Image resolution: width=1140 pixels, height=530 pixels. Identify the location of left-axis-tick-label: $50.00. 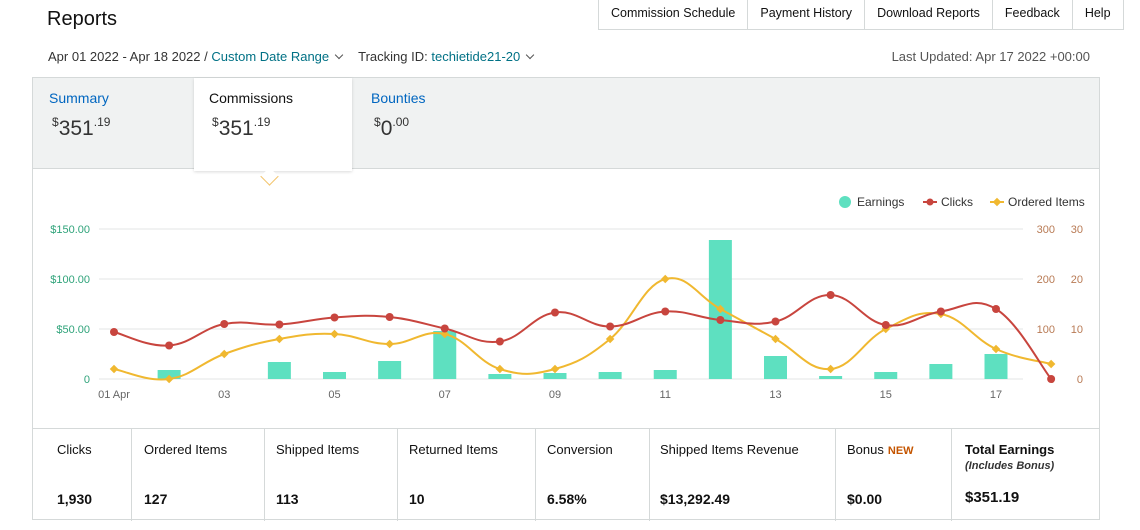
(73, 330).